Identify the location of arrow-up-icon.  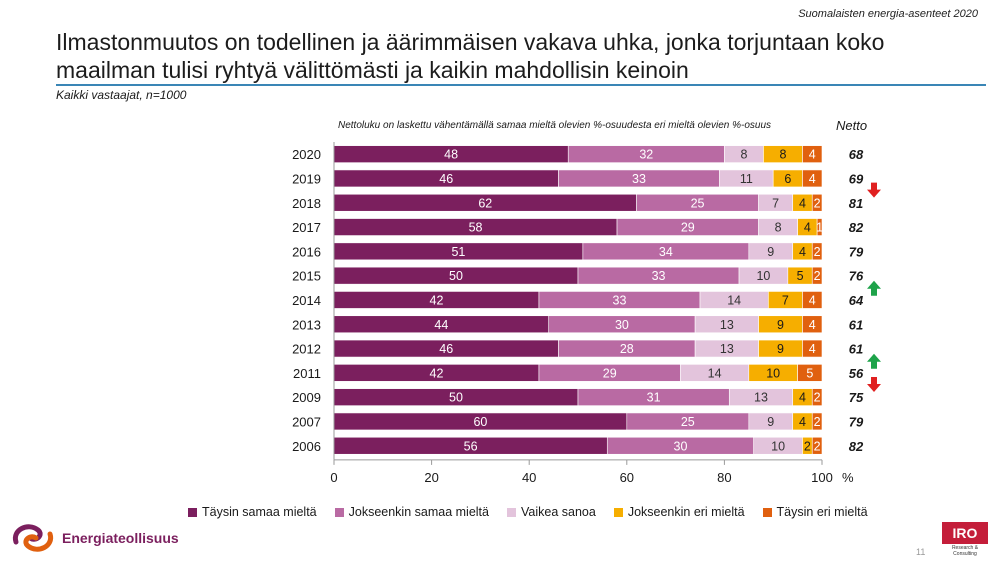
(874, 288).